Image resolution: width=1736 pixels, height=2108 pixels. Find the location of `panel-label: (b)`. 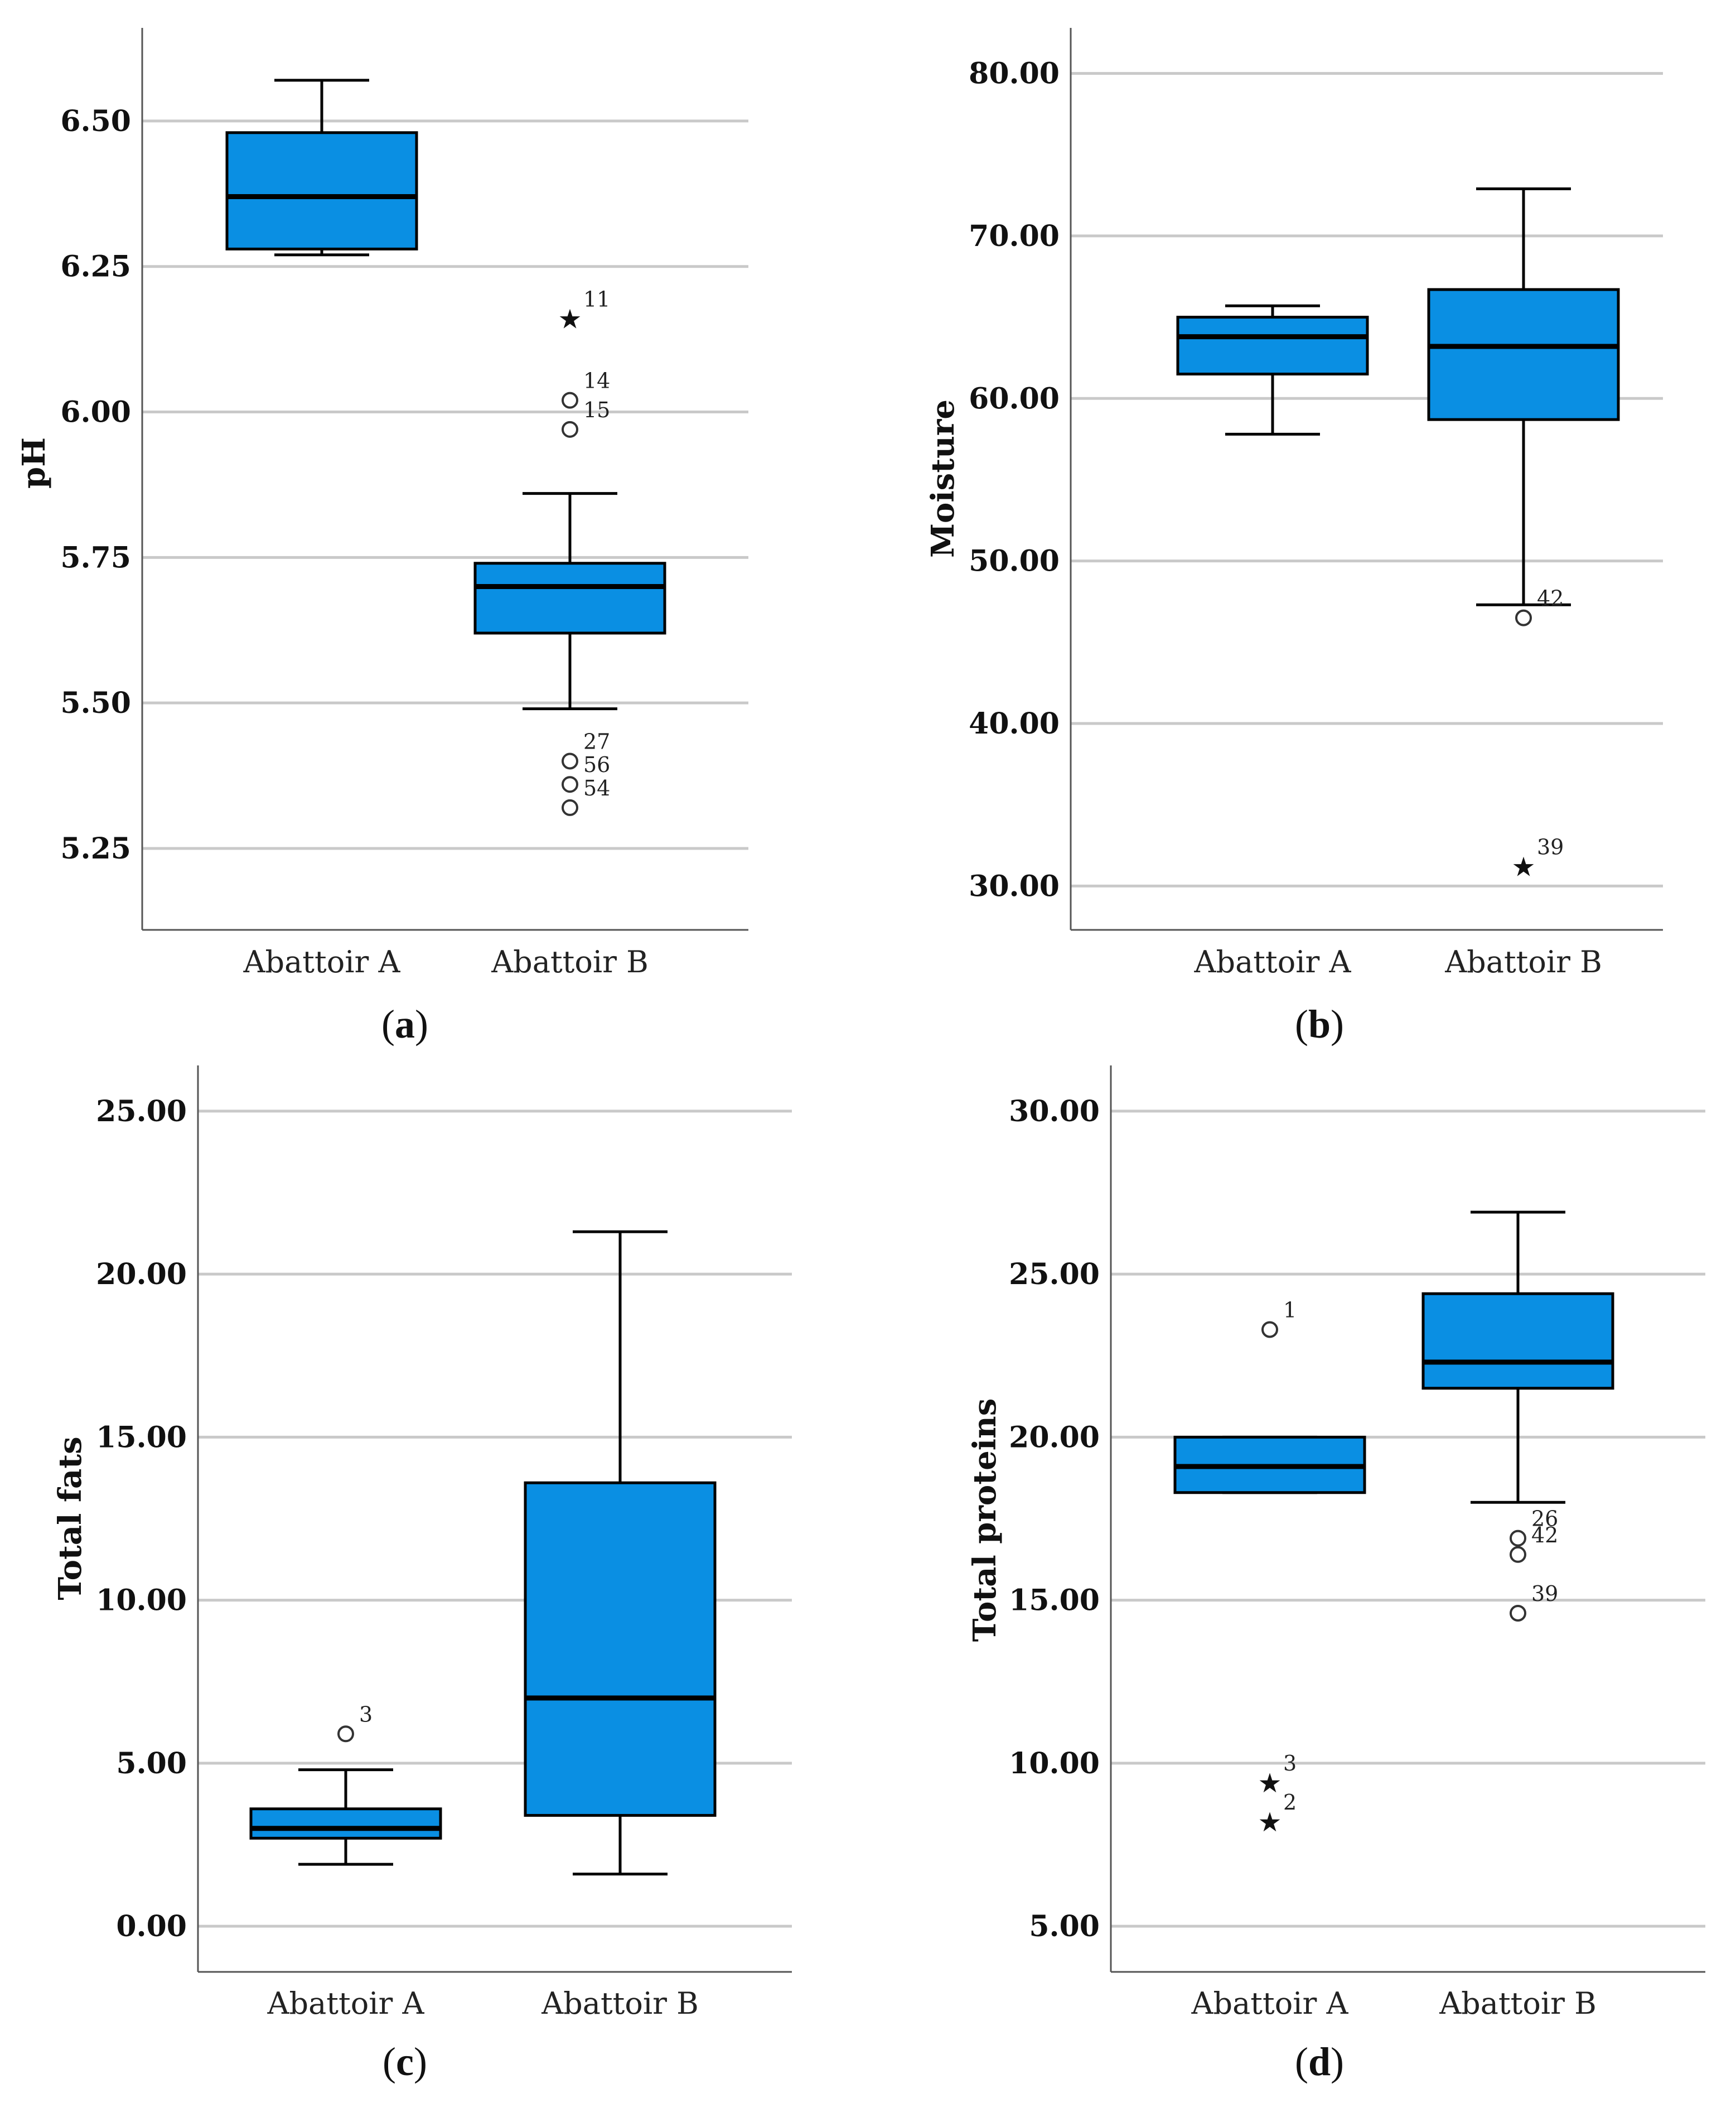

panel-label: (b) is located at coordinates (1320, 1024).